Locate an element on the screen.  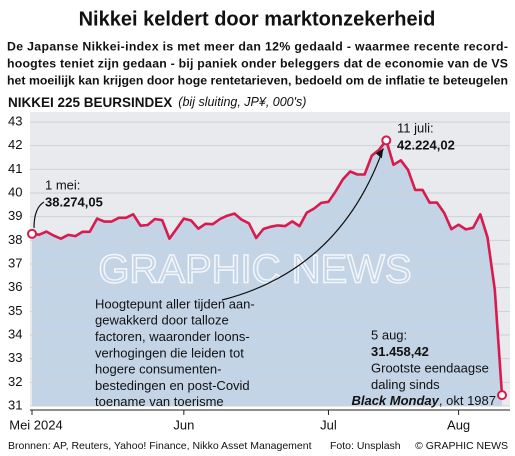
annotation-note: bestedingen en post-Covid is located at coordinates (172, 385).